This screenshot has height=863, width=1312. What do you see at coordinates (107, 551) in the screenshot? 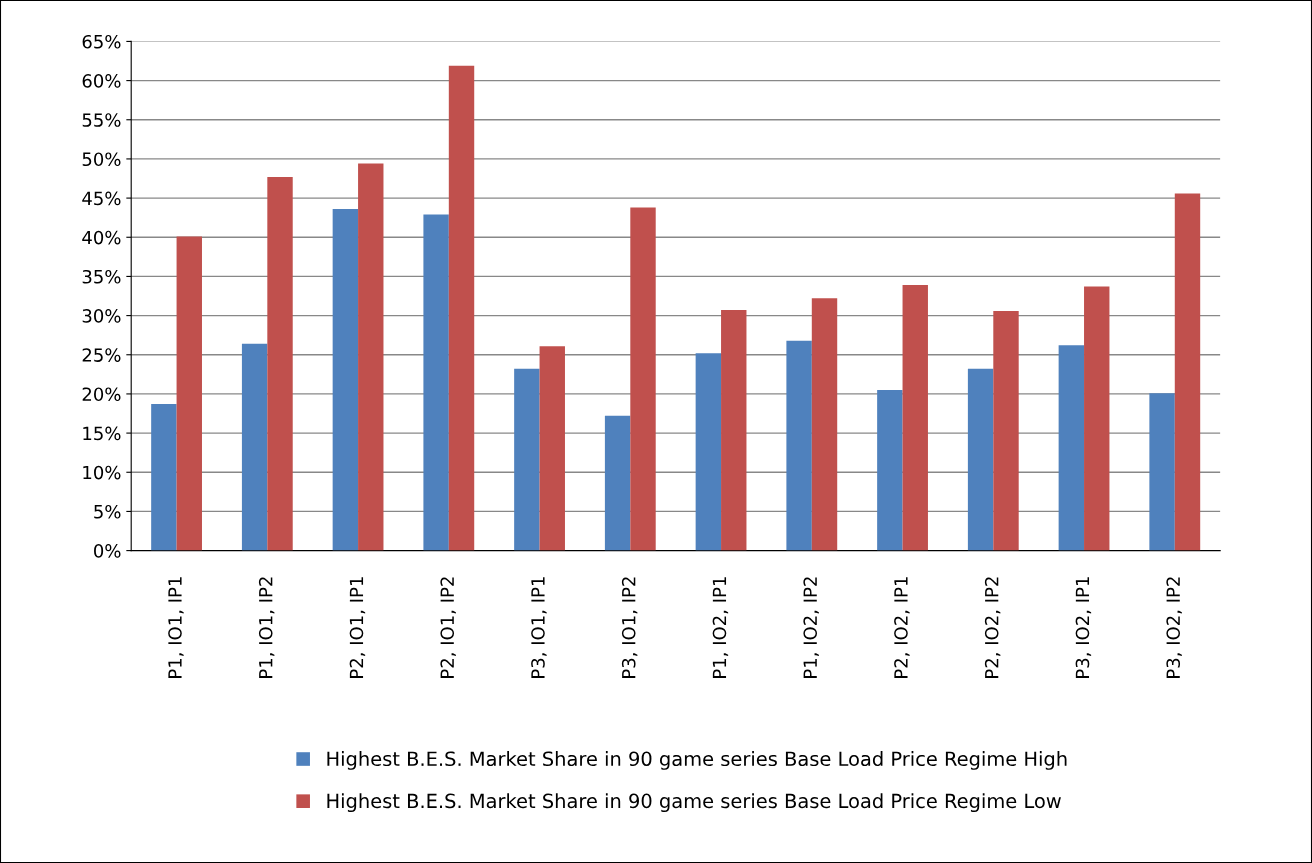
I see `y-tick-label: 0%` at bounding box center [107, 551].